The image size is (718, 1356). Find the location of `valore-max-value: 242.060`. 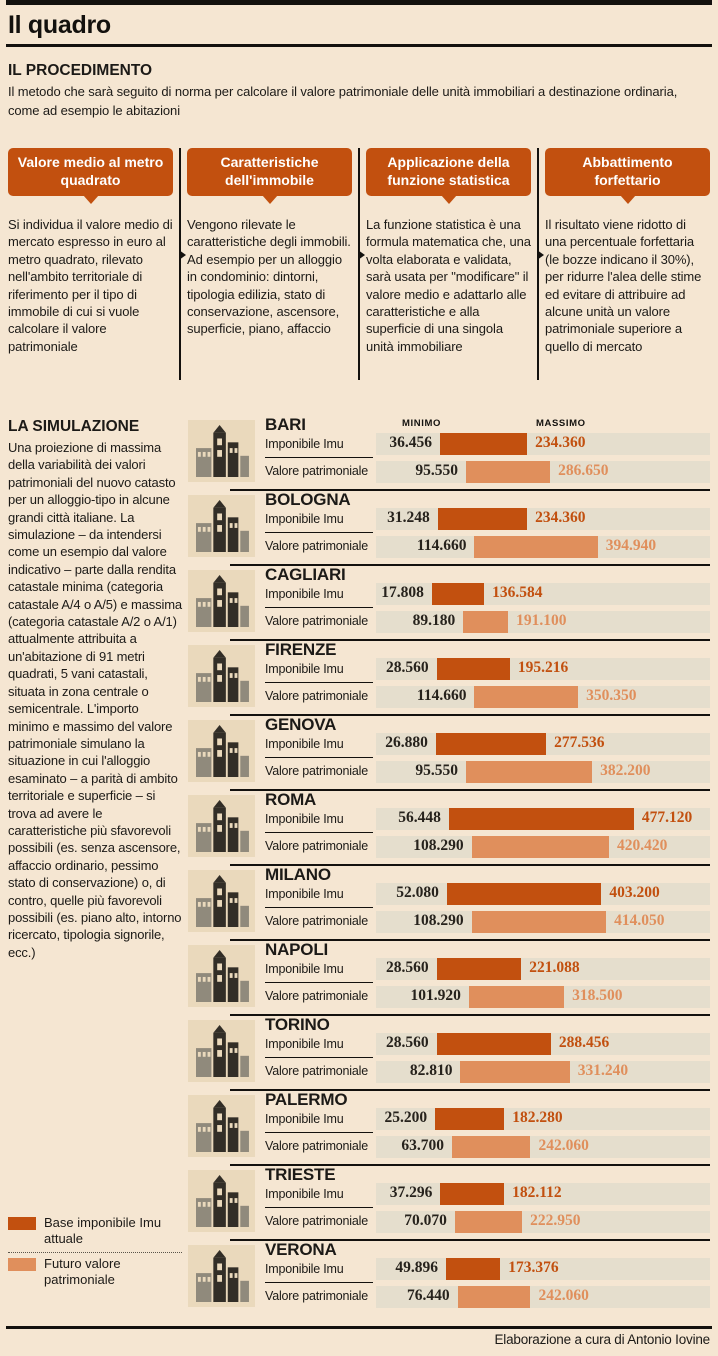

valore-max-value: 242.060 is located at coordinates (563, 1145).